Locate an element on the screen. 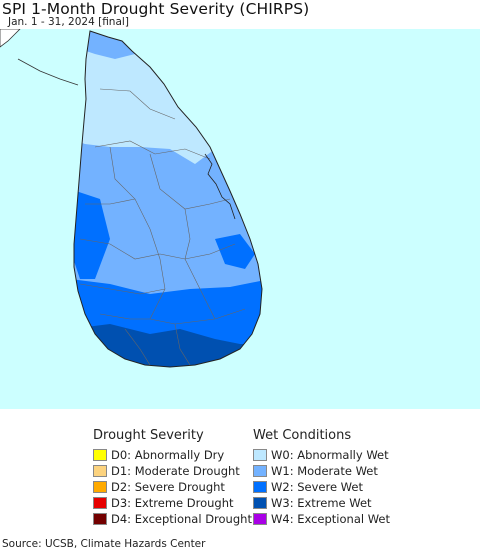  india-coast is located at coordinates (10, 38).